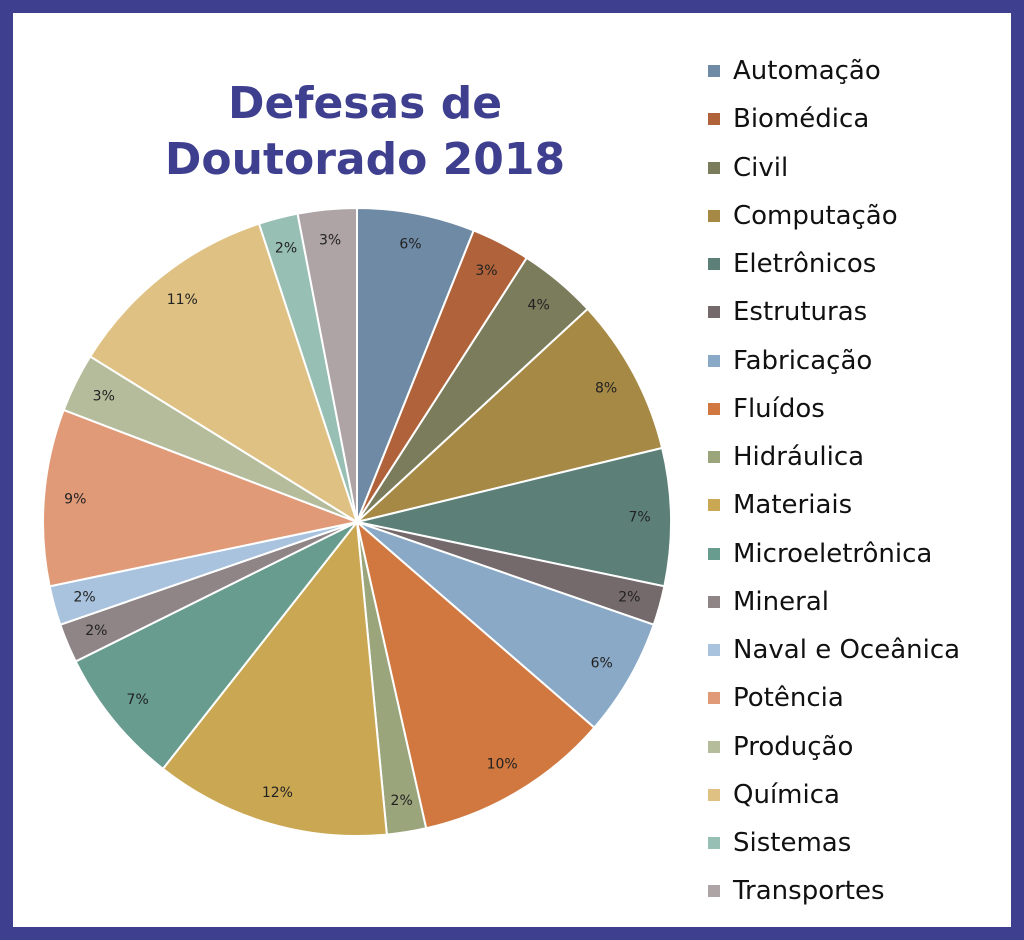 Image resolution: width=1024 pixels, height=940 pixels. I want to click on pie-slice-microeletronica, so click(216, 646).